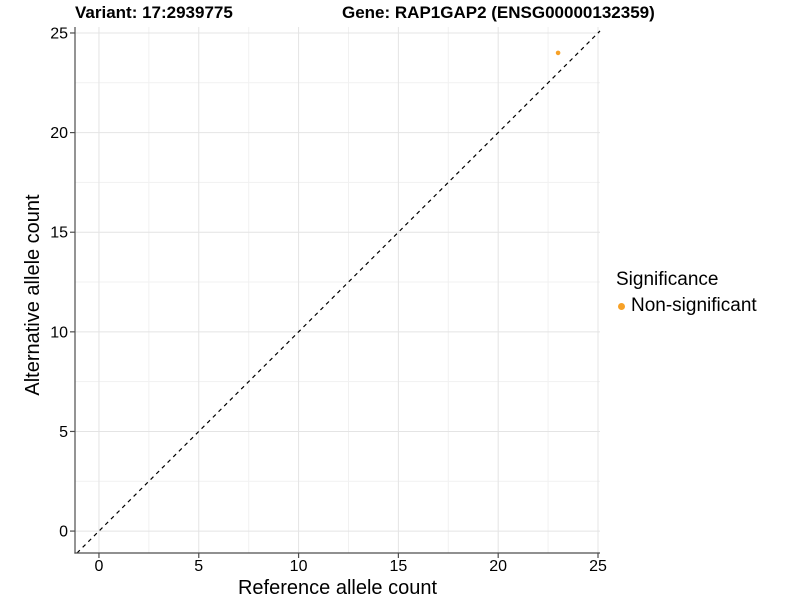 This screenshot has width=800, height=600. Describe the element at coordinates (621, 306) in the screenshot. I see `legend-point-icon` at that location.